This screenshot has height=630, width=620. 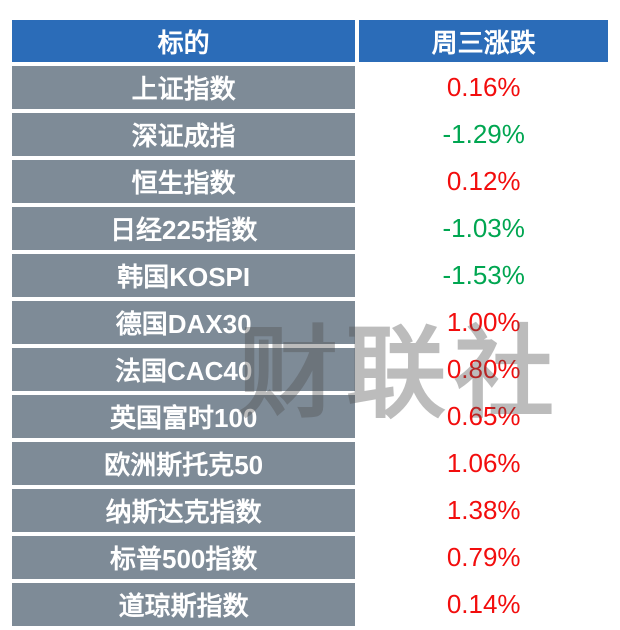 I want to click on table-header-row: 标的 周三涨跌, so click(x=310, y=41).